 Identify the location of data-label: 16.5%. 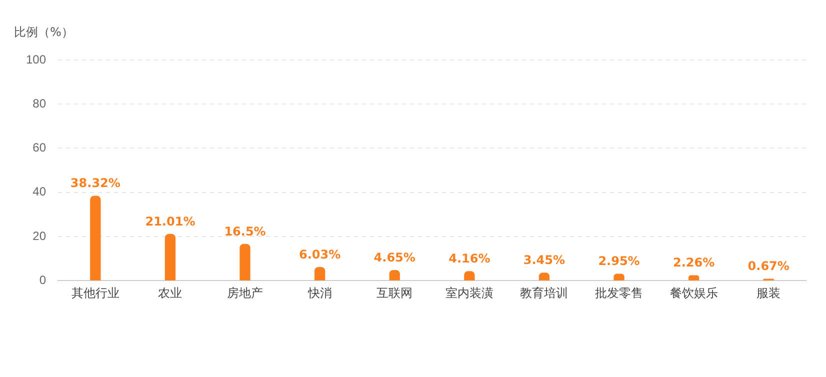
(245, 231).